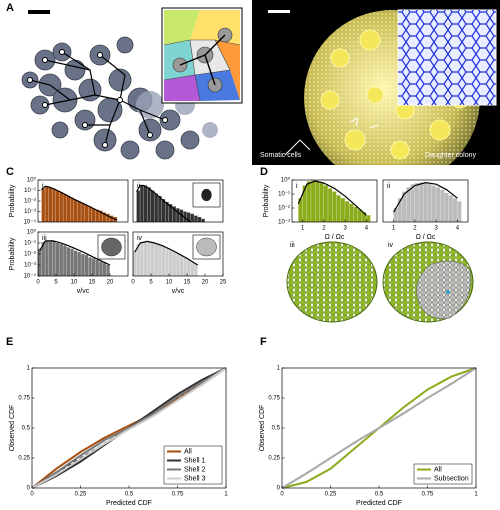 Image resolution: width=500 pixels, height=510 pixels. I want to click on x-tick-label: 3, so click(345, 229).